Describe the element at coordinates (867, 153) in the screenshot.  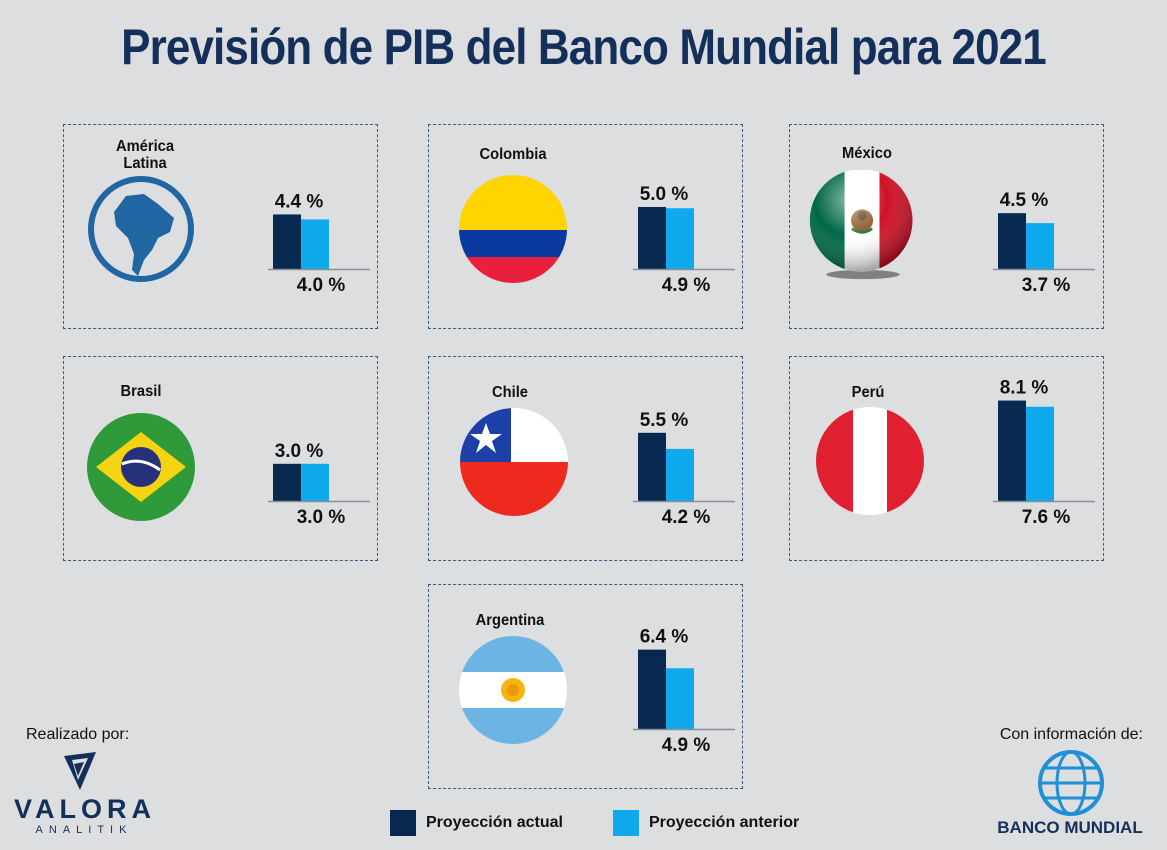
I see `country-name-mexico: México` at that location.